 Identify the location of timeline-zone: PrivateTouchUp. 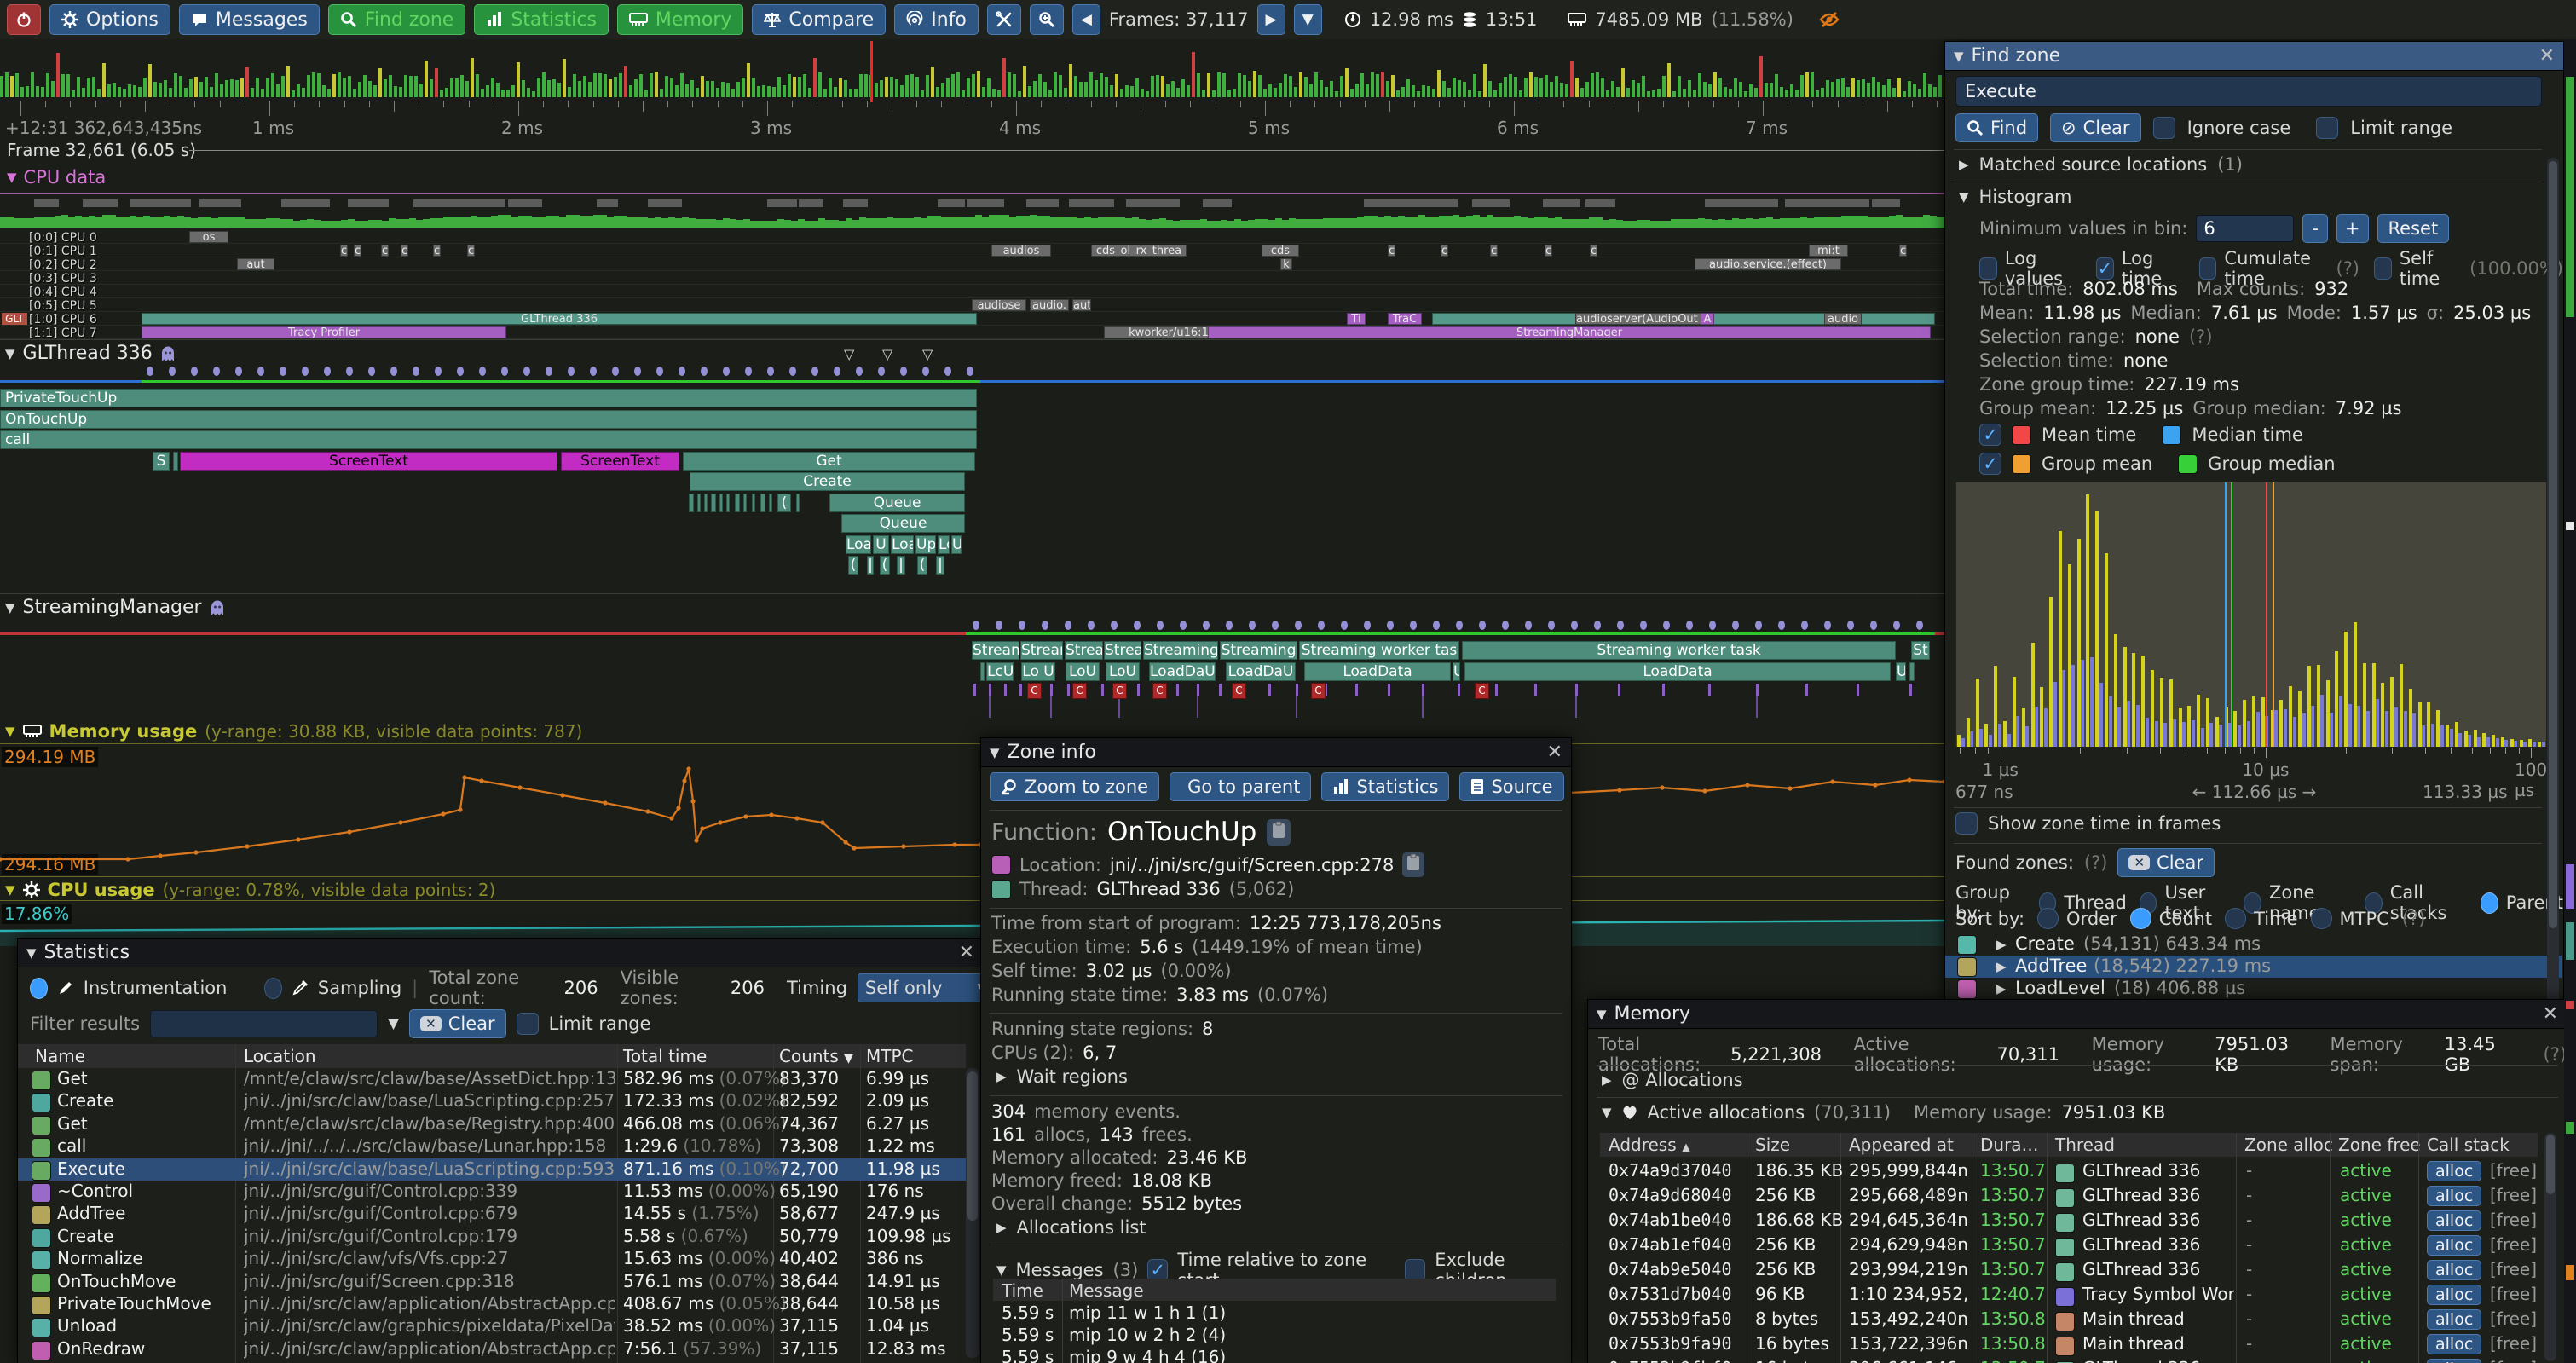
(488, 398).